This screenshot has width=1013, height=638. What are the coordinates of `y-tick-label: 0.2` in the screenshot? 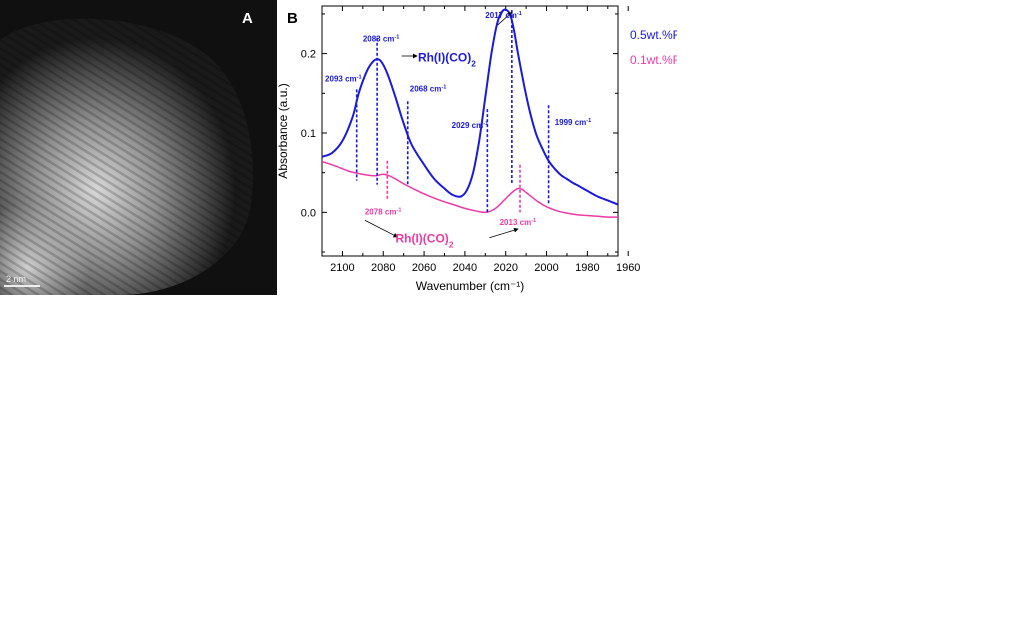 It's located at (308, 55).